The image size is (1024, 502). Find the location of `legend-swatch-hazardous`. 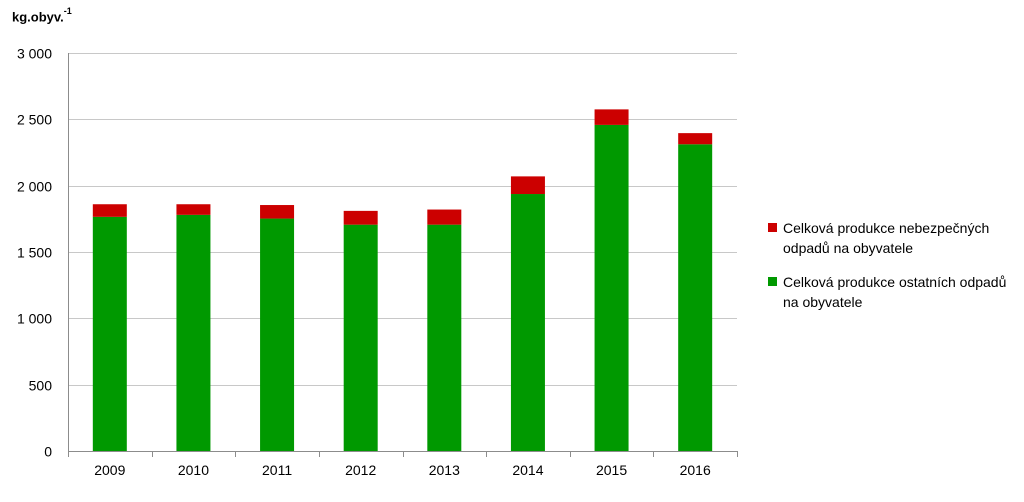

legend-swatch-hazardous is located at coordinates (772, 227).